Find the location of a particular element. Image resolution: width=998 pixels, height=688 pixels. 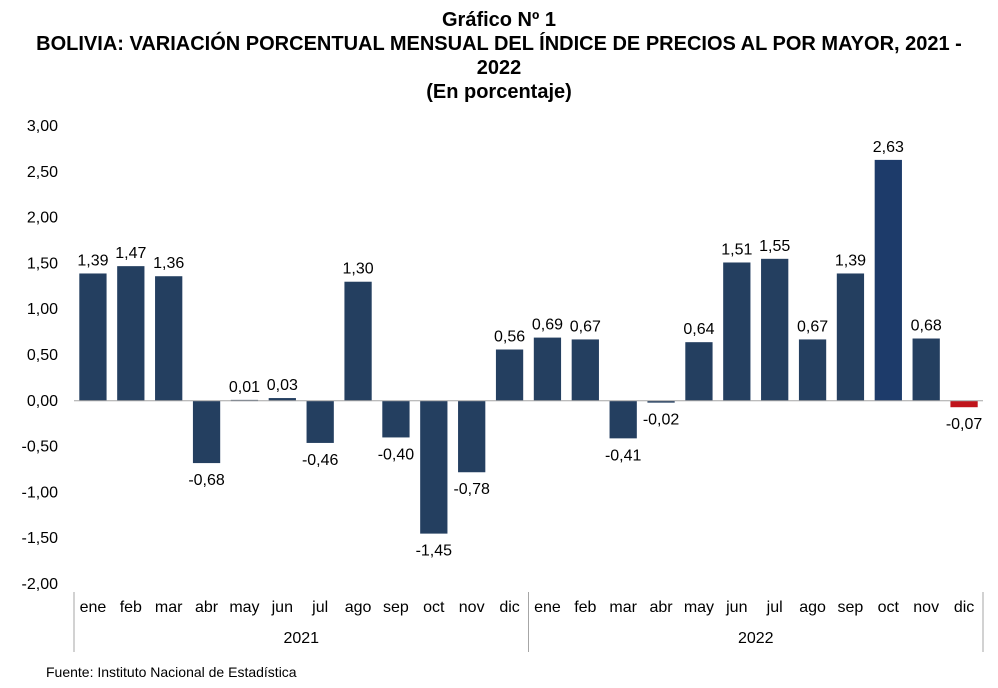

chart-subtitle: (En porcentaje) is located at coordinates (499, 92).